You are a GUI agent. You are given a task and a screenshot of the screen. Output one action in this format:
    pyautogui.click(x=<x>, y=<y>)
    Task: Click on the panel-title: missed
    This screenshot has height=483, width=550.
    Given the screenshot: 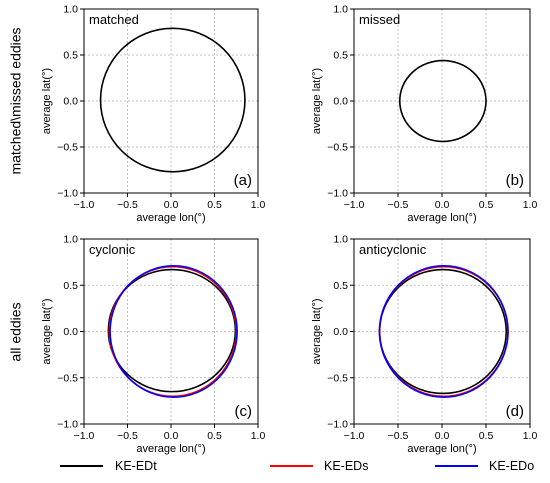 What is the action you would take?
    pyautogui.click(x=379, y=19)
    